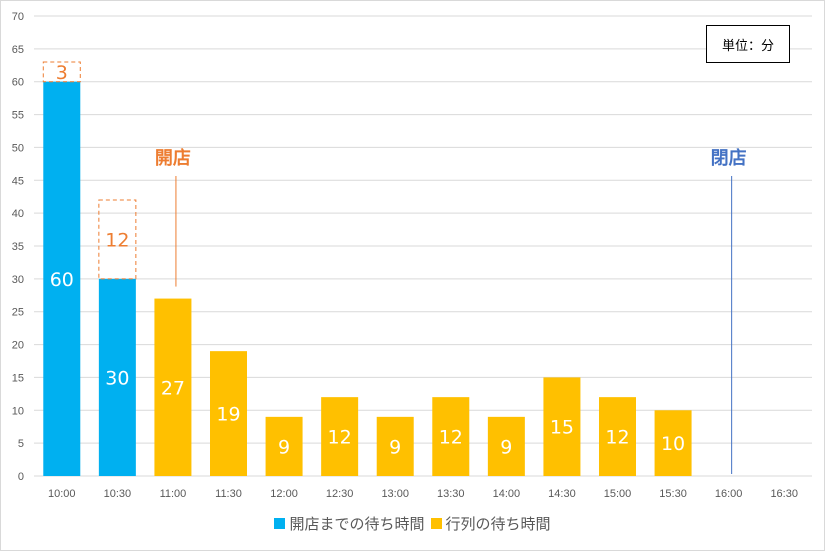 Image resolution: width=825 pixels, height=551 pixels. What do you see at coordinates (436, 523) in the screenshot?
I see `legend-swatch-yellow` at bounding box center [436, 523].